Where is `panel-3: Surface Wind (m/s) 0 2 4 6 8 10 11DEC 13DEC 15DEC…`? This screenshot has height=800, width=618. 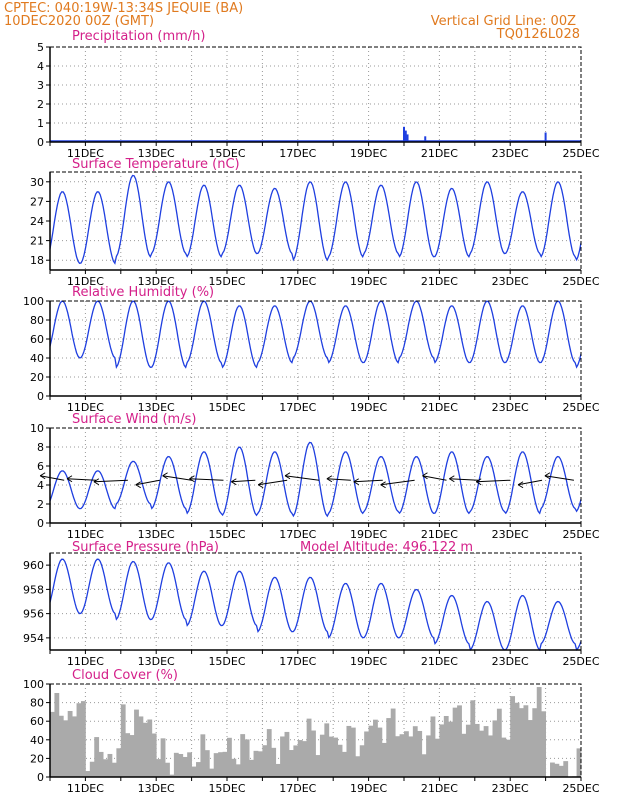 panel-3: Surface Wind (m/s) 0 2 4 6 8 10 11DEC 13DEC 15DEC… is located at coordinates (315, 476).